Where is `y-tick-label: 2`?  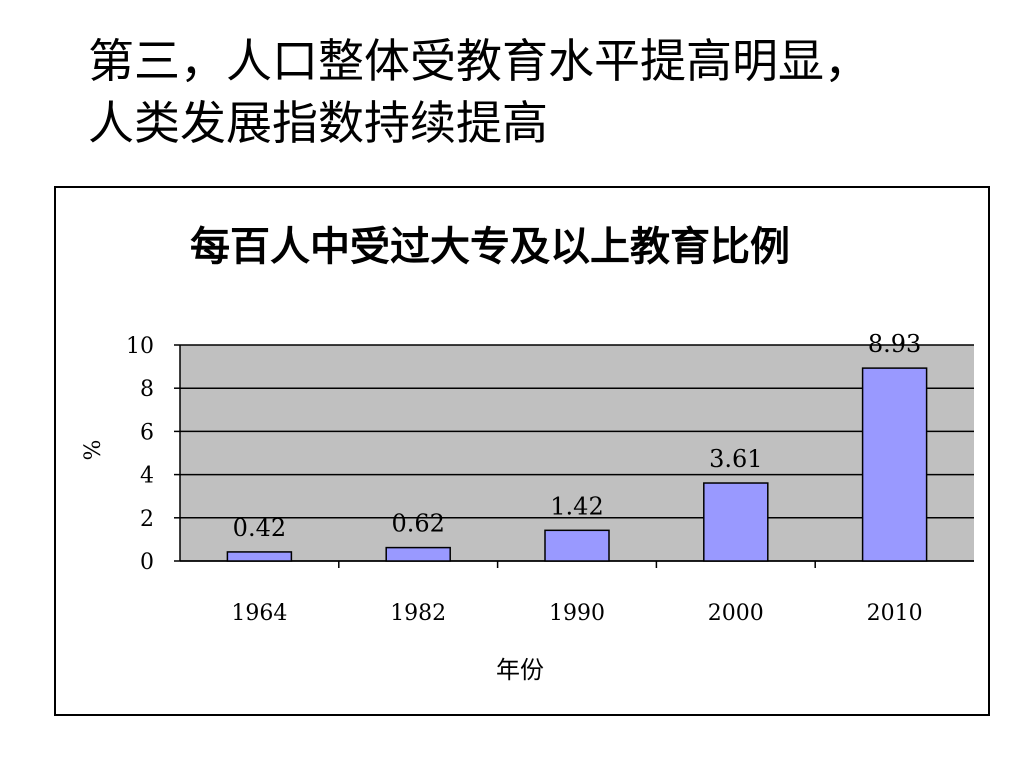
y-tick-label: 2 is located at coordinates (147, 519).